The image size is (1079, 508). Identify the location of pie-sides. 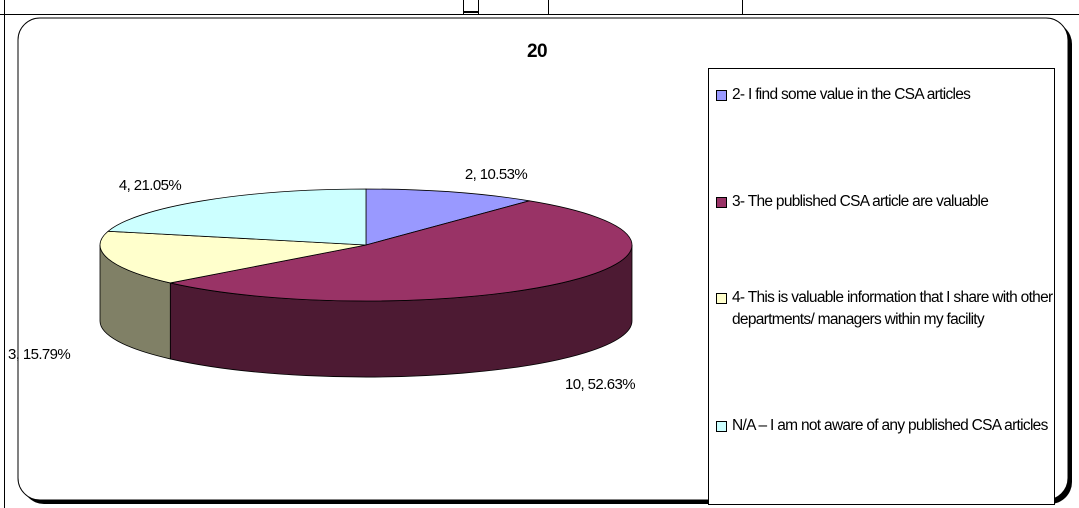
(366, 311).